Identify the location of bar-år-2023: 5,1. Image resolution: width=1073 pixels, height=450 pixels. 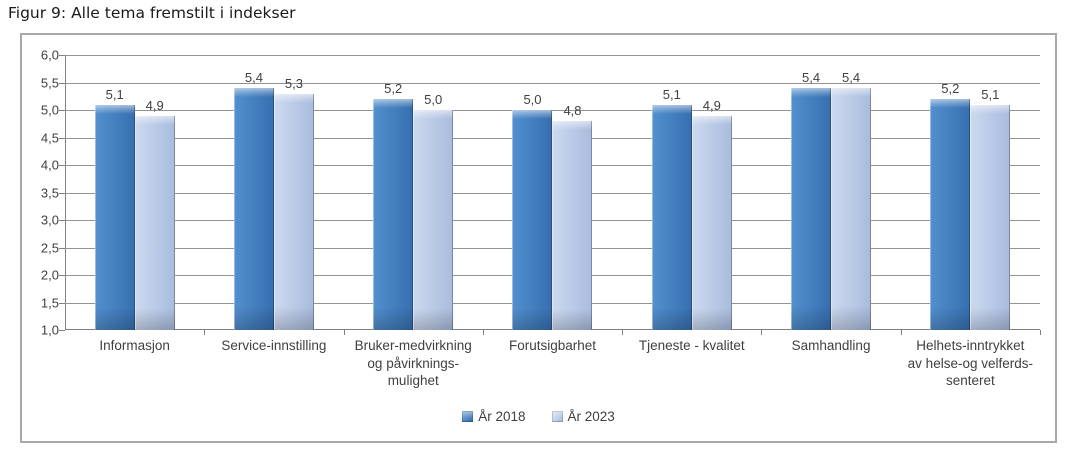
(990, 208).